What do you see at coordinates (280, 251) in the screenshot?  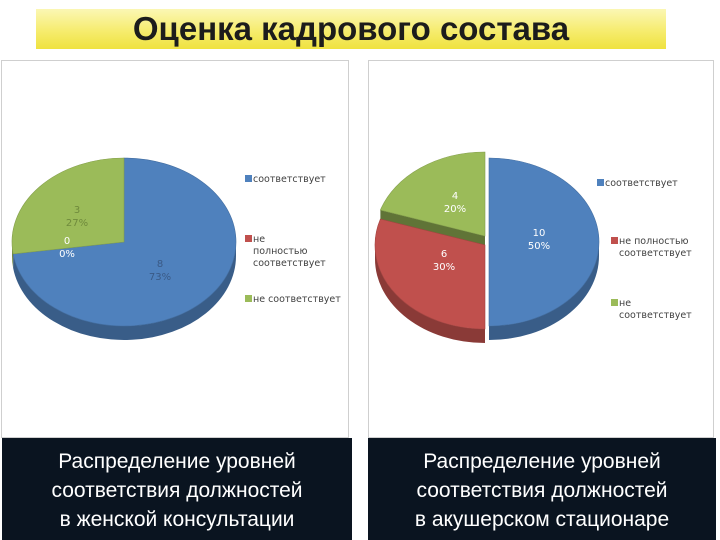 I see `legend-label: полностью` at bounding box center [280, 251].